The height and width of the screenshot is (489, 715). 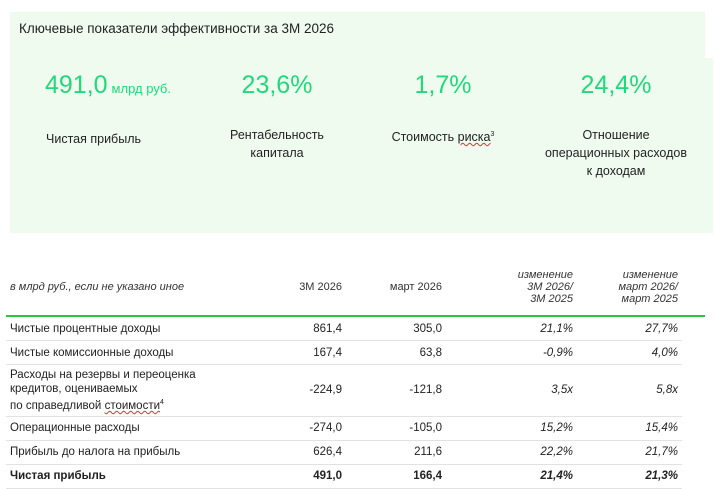 What do you see at coordinates (277, 116) in the screenshot?
I see `kpi-roe: 23,6% Рентабельность капитала` at bounding box center [277, 116].